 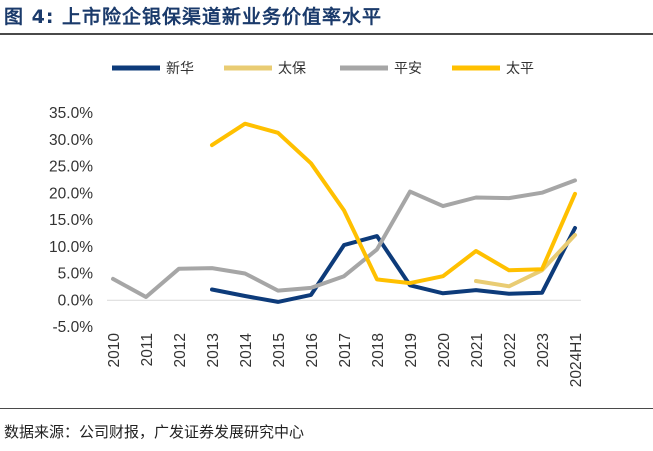 I want to click on figure-title: 图 4: 上市险企银保渠道新业务价值率水平, so click(x=193, y=17).